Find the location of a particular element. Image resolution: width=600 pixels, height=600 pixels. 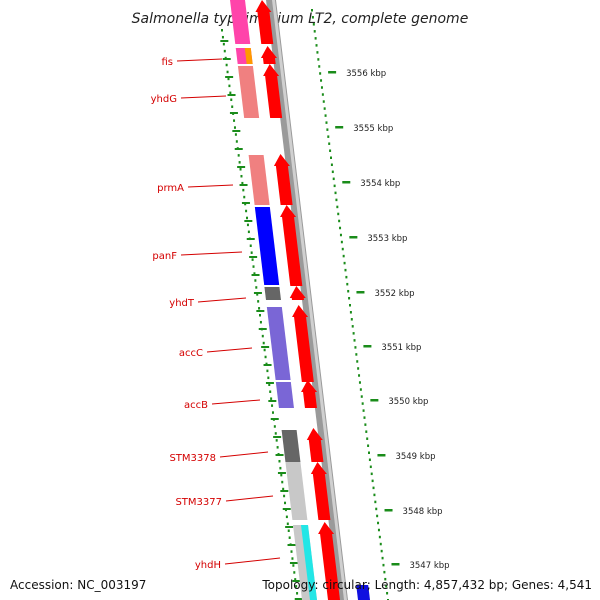

genome-backbone-highlight is located at coordinates (309, 300).